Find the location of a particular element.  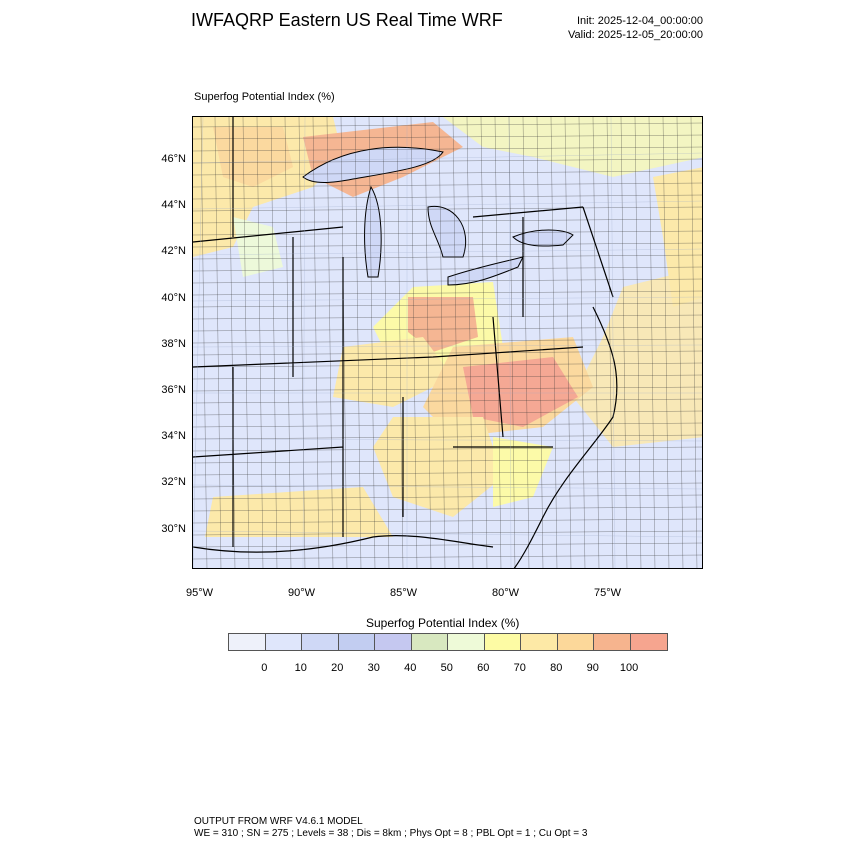

footer-line-1: OUTPUT FROM WRF V4.6.1 MODEL is located at coordinates (278, 821).